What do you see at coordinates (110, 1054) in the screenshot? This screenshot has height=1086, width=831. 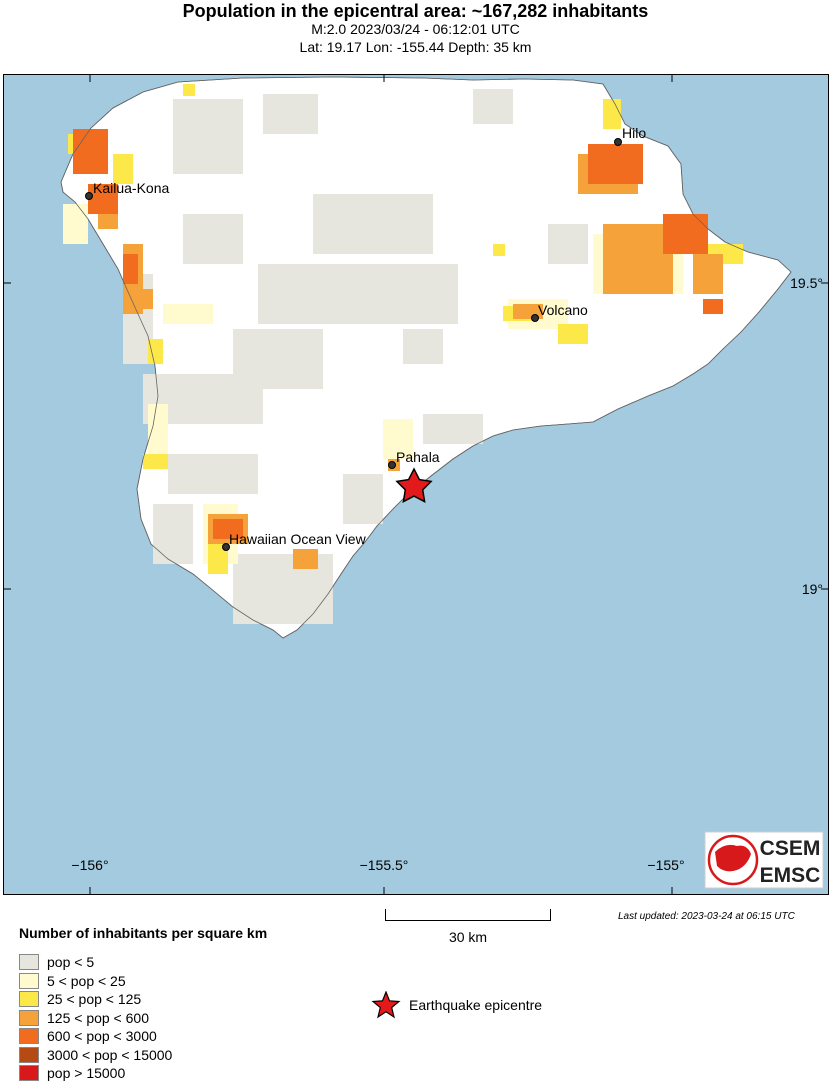 I see `legend-label: 3000 < pop < 15000` at bounding box center [110, 1054].